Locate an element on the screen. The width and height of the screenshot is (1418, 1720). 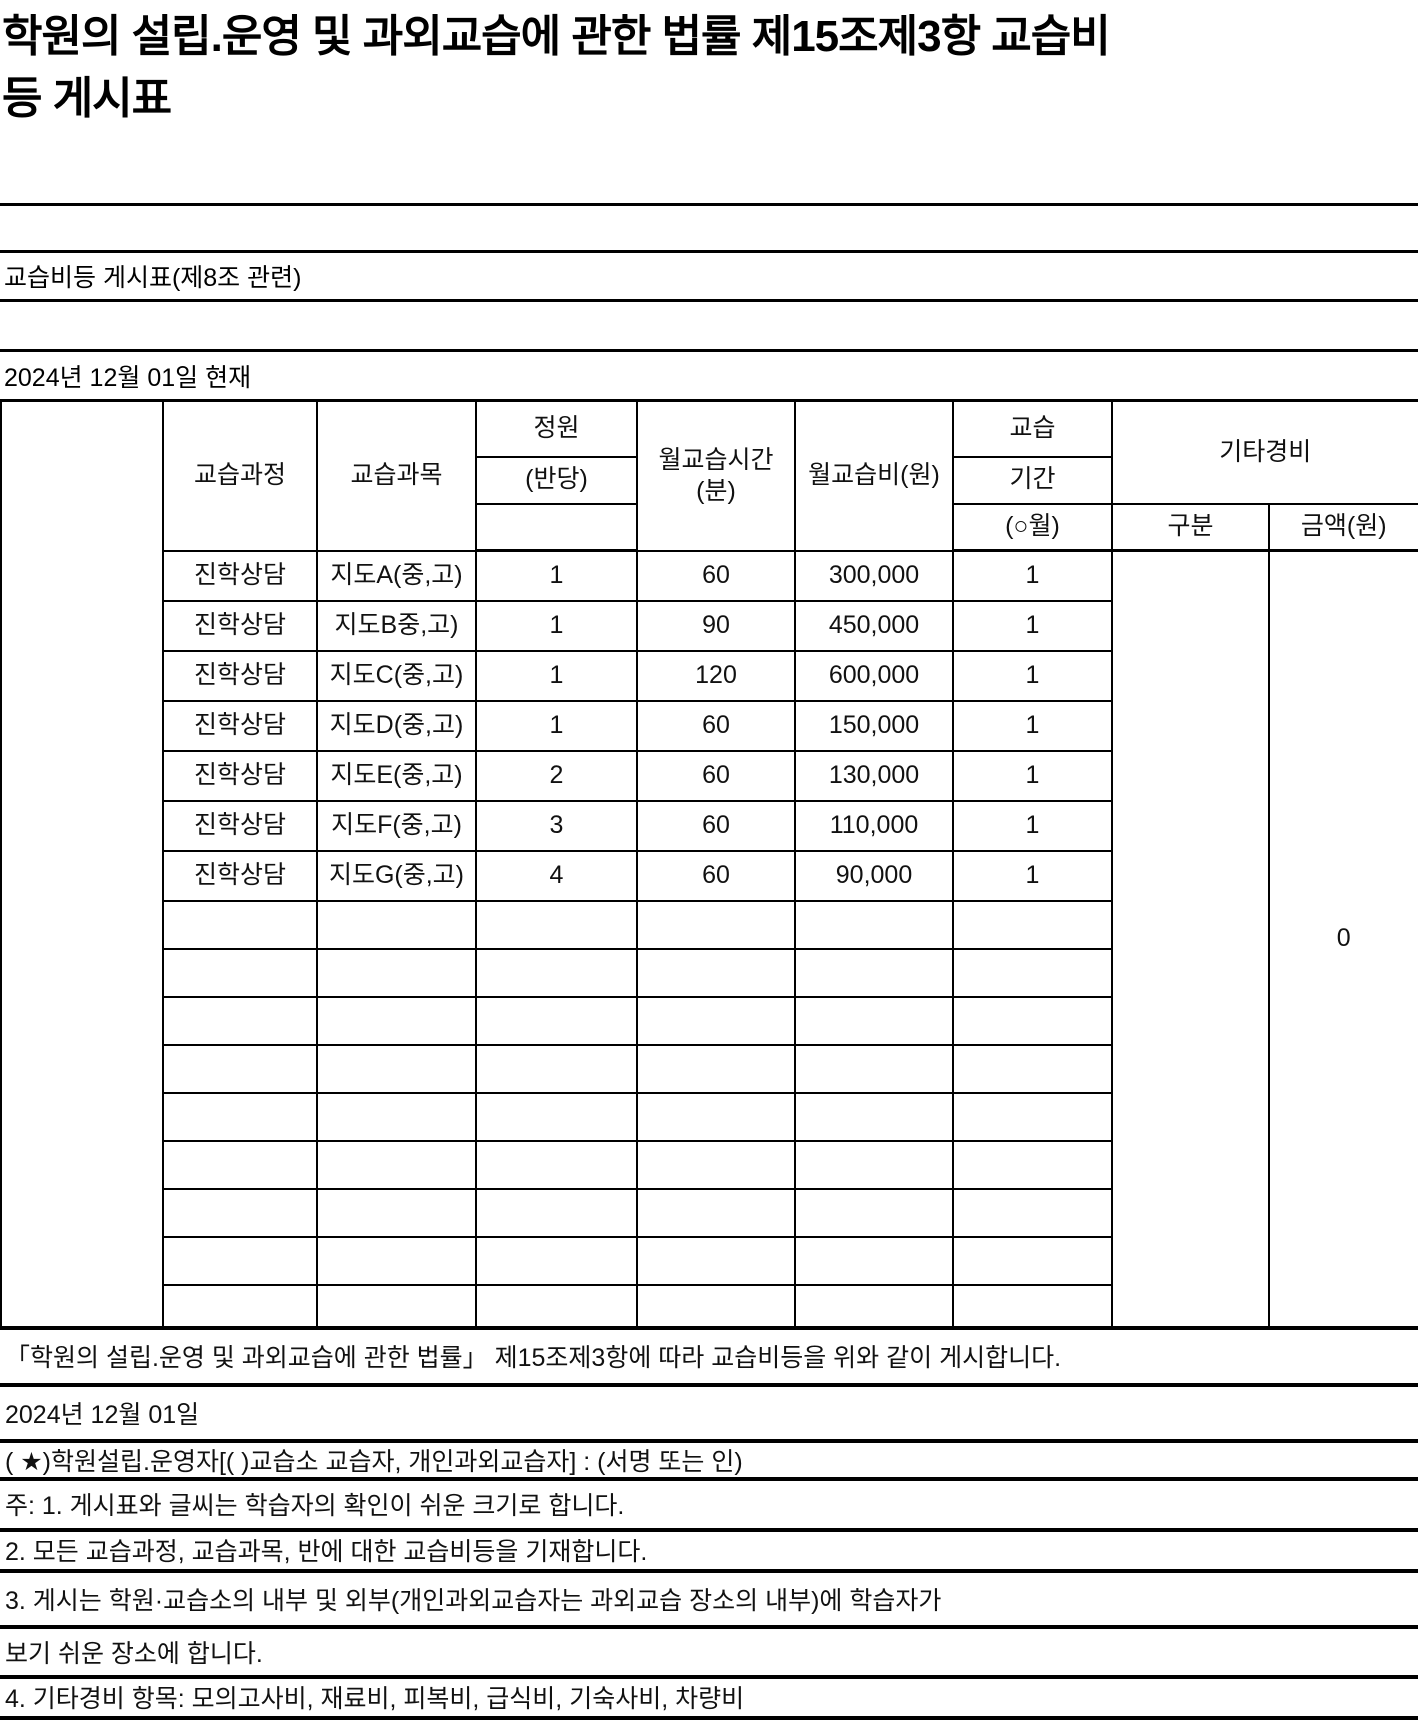
cell-fee: 130,000 is located at coordinates (874, 775).